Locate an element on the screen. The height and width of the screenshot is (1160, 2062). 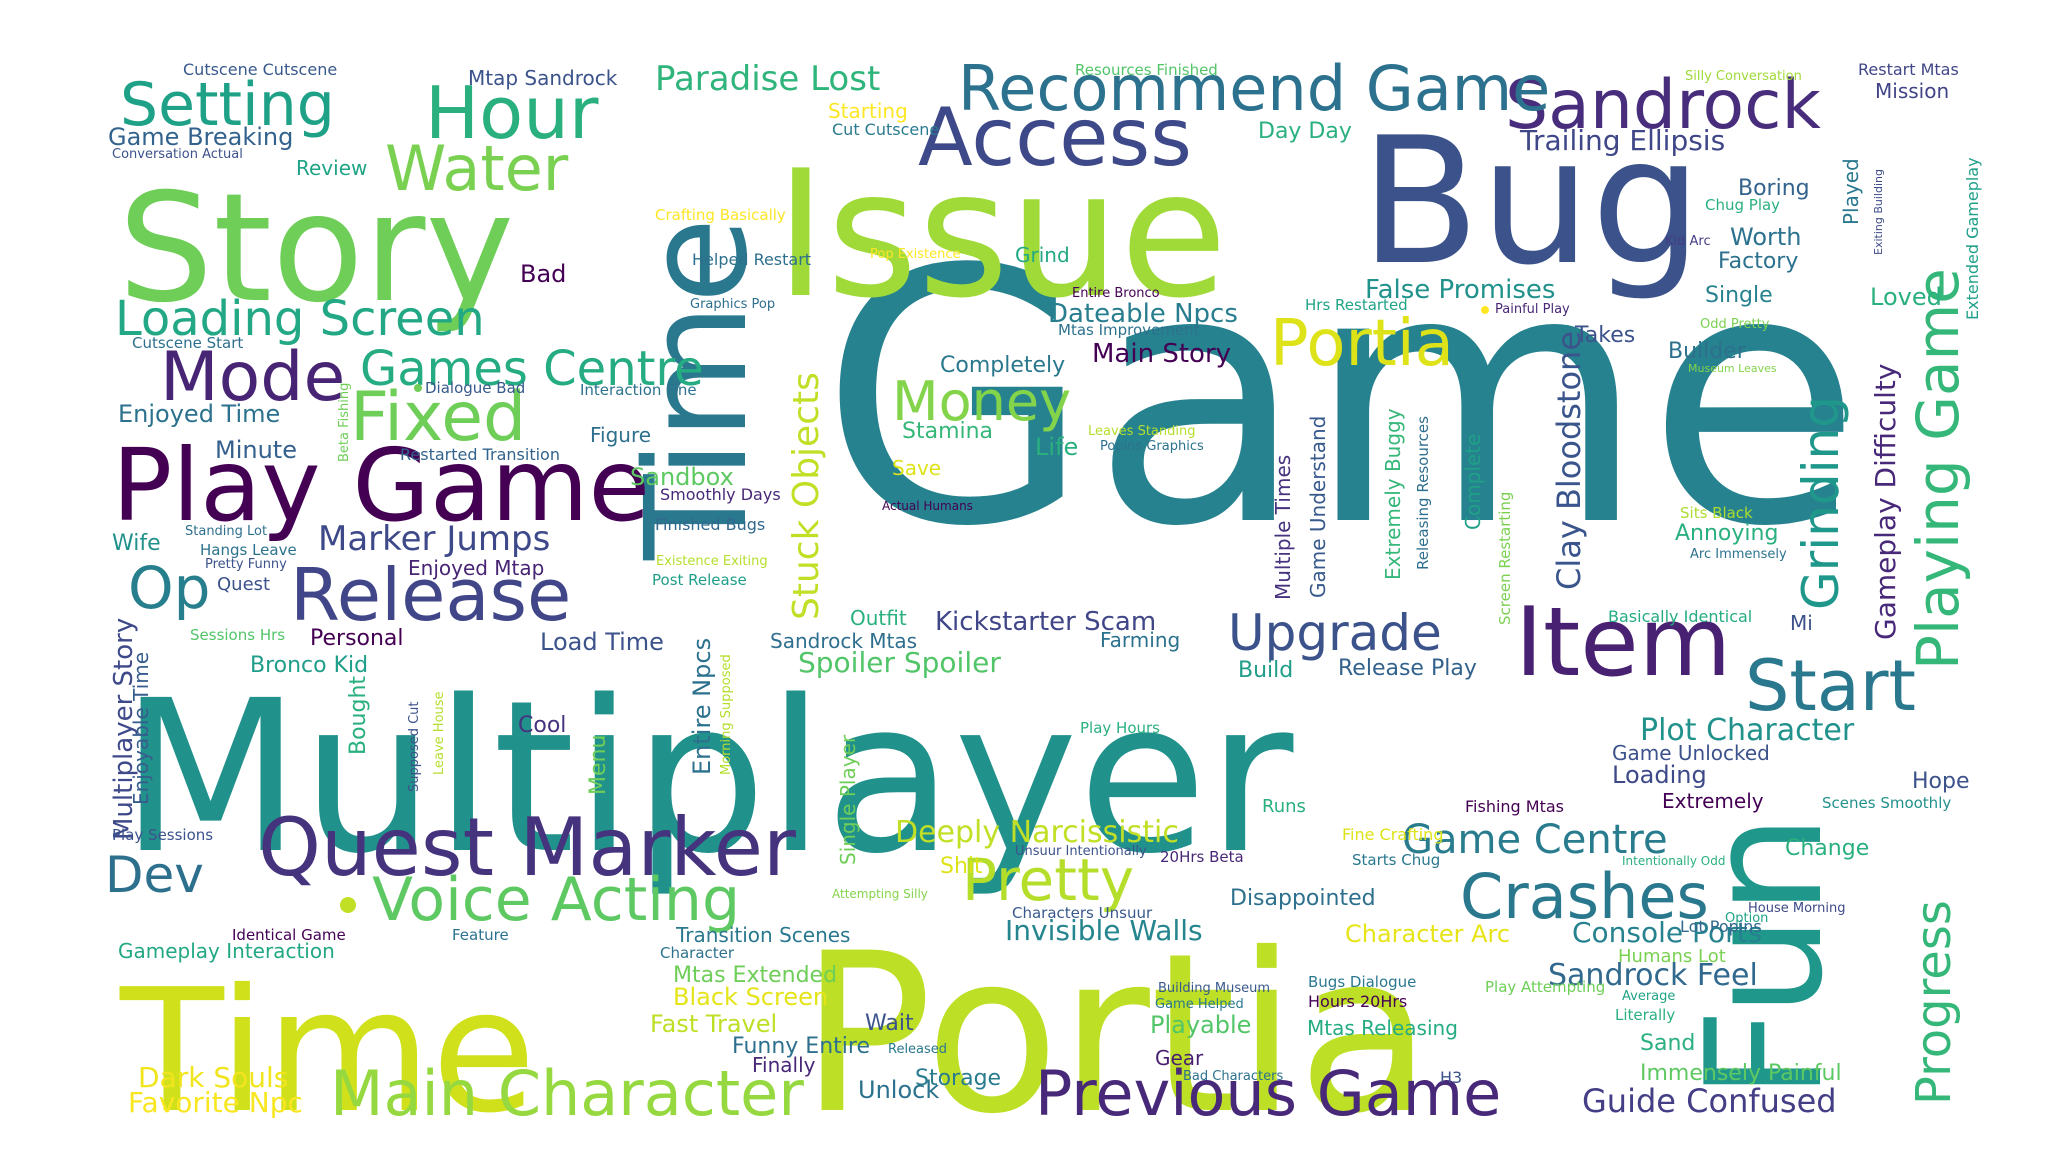
word: Personal is located at coordinates (357, 638).